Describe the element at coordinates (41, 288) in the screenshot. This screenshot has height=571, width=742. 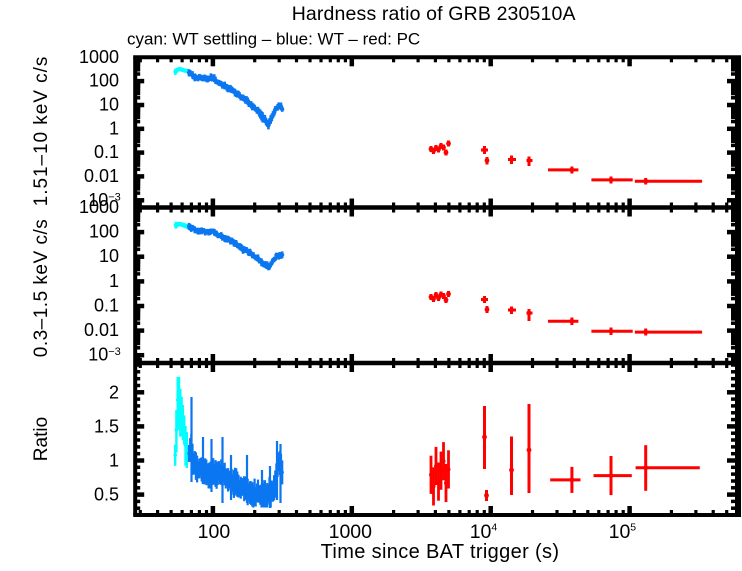
I see `svg-text: 0.3–1.5 keV c/s` at that location.